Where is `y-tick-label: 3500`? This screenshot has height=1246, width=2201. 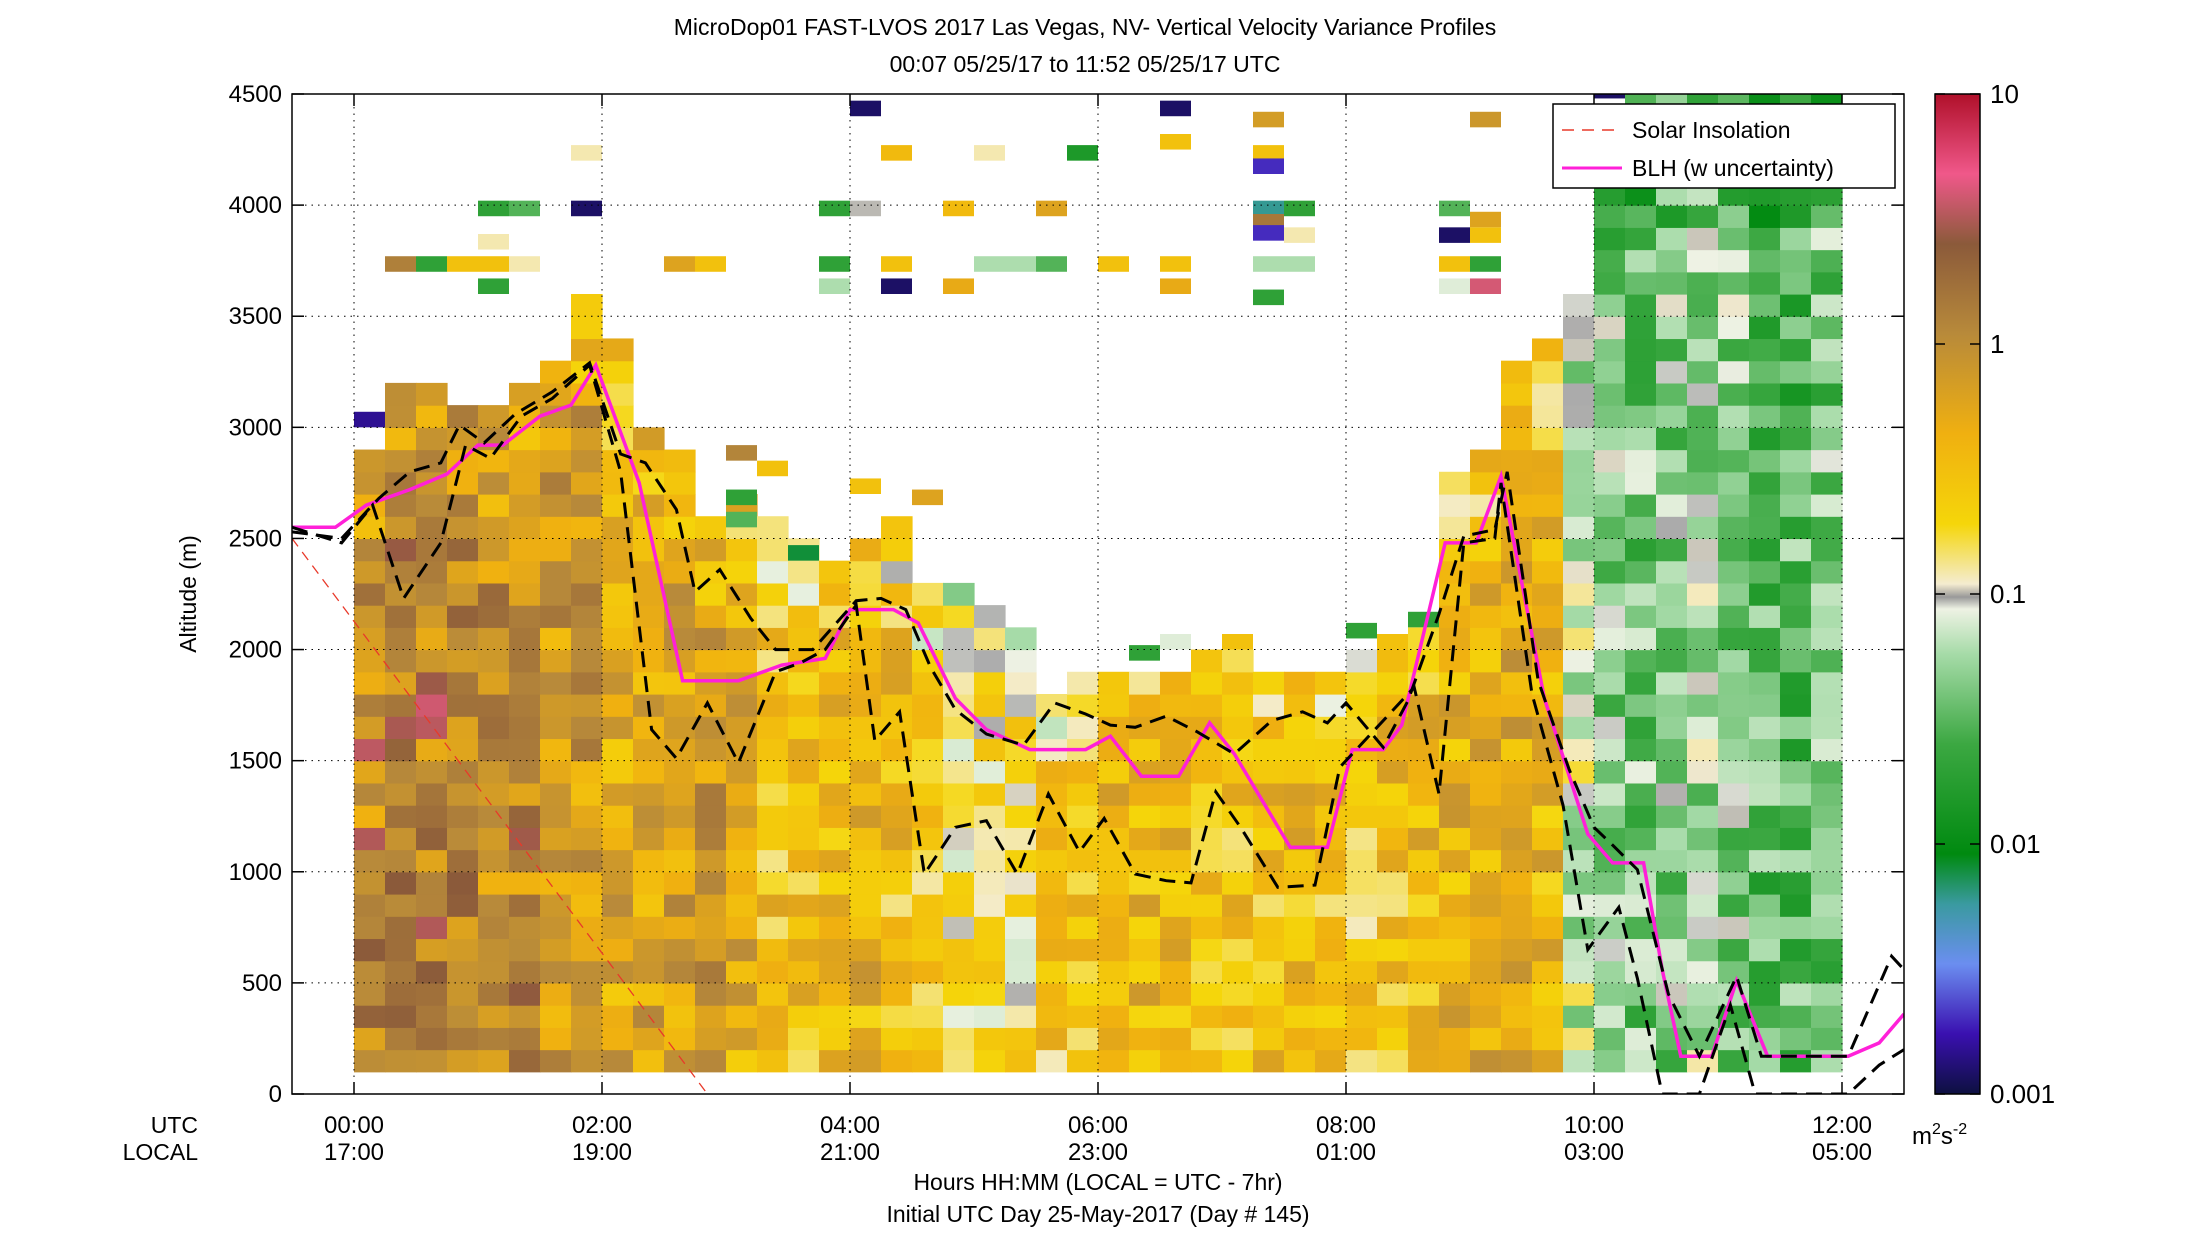
y-tick-label: 3500 is located at coordinates (255, 316).